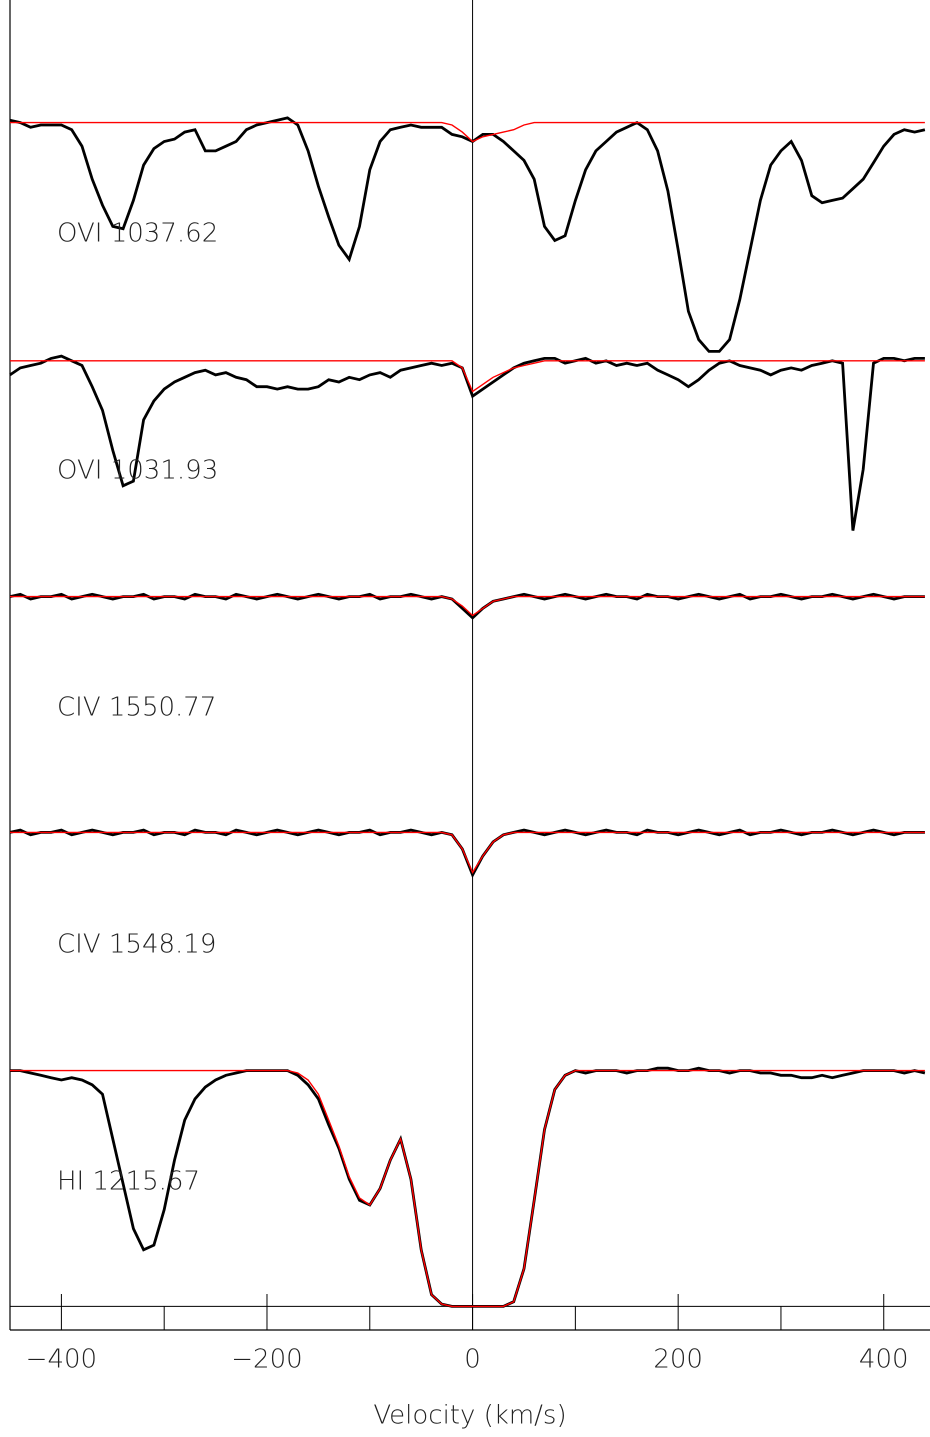 The width and height of the screenshot is (930, 1437). Describe the element at coordinates (884, 1360) in the screenshot. I see `x-tick-label: 400` at that location.